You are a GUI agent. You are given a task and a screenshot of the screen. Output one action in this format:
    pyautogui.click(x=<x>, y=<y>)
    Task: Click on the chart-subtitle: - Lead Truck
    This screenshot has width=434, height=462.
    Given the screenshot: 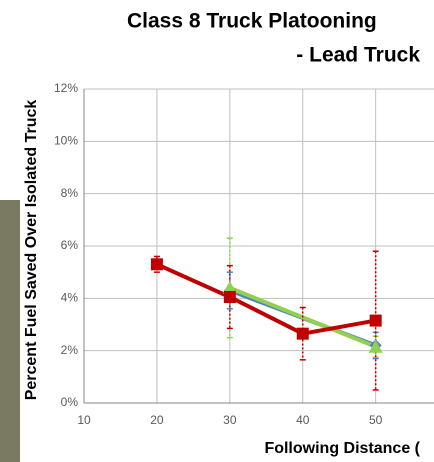 What is the action you would take?
    pyautogui.click(x=358, y=55)
    